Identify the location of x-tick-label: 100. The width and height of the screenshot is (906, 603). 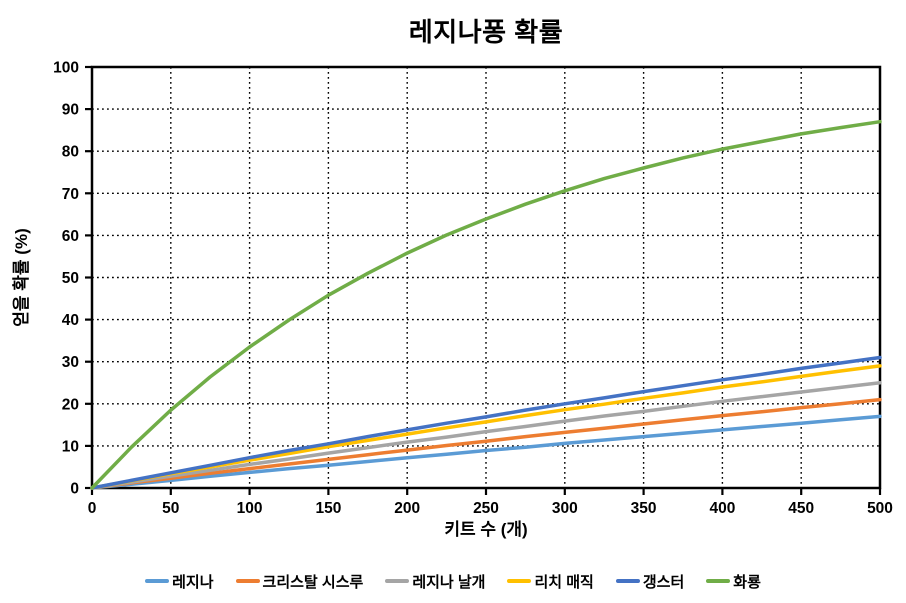
(250, 508).